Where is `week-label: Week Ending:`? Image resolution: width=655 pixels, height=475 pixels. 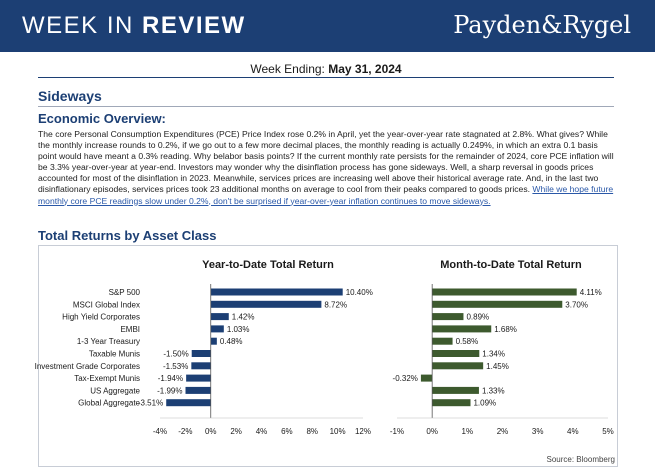
week-label: Week Ending: is located at coordinates (289, 69).